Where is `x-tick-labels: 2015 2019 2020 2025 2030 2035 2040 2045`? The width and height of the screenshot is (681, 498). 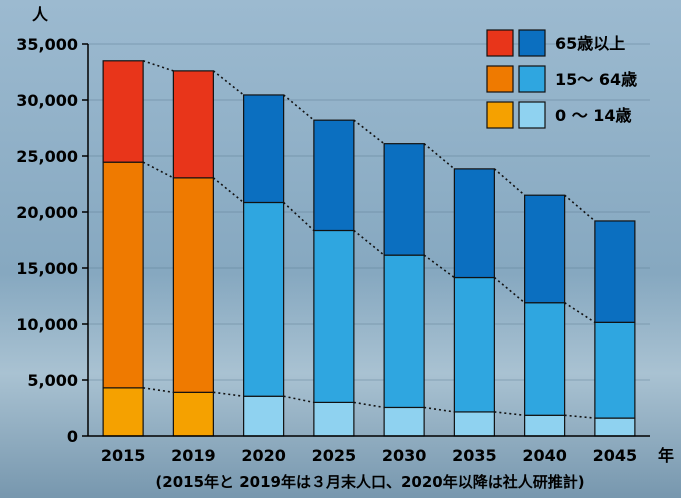 x-tick-labels: 2015 2019 2020 2025 2030 2035 2040 2045 is located at coordinates (369, 455).